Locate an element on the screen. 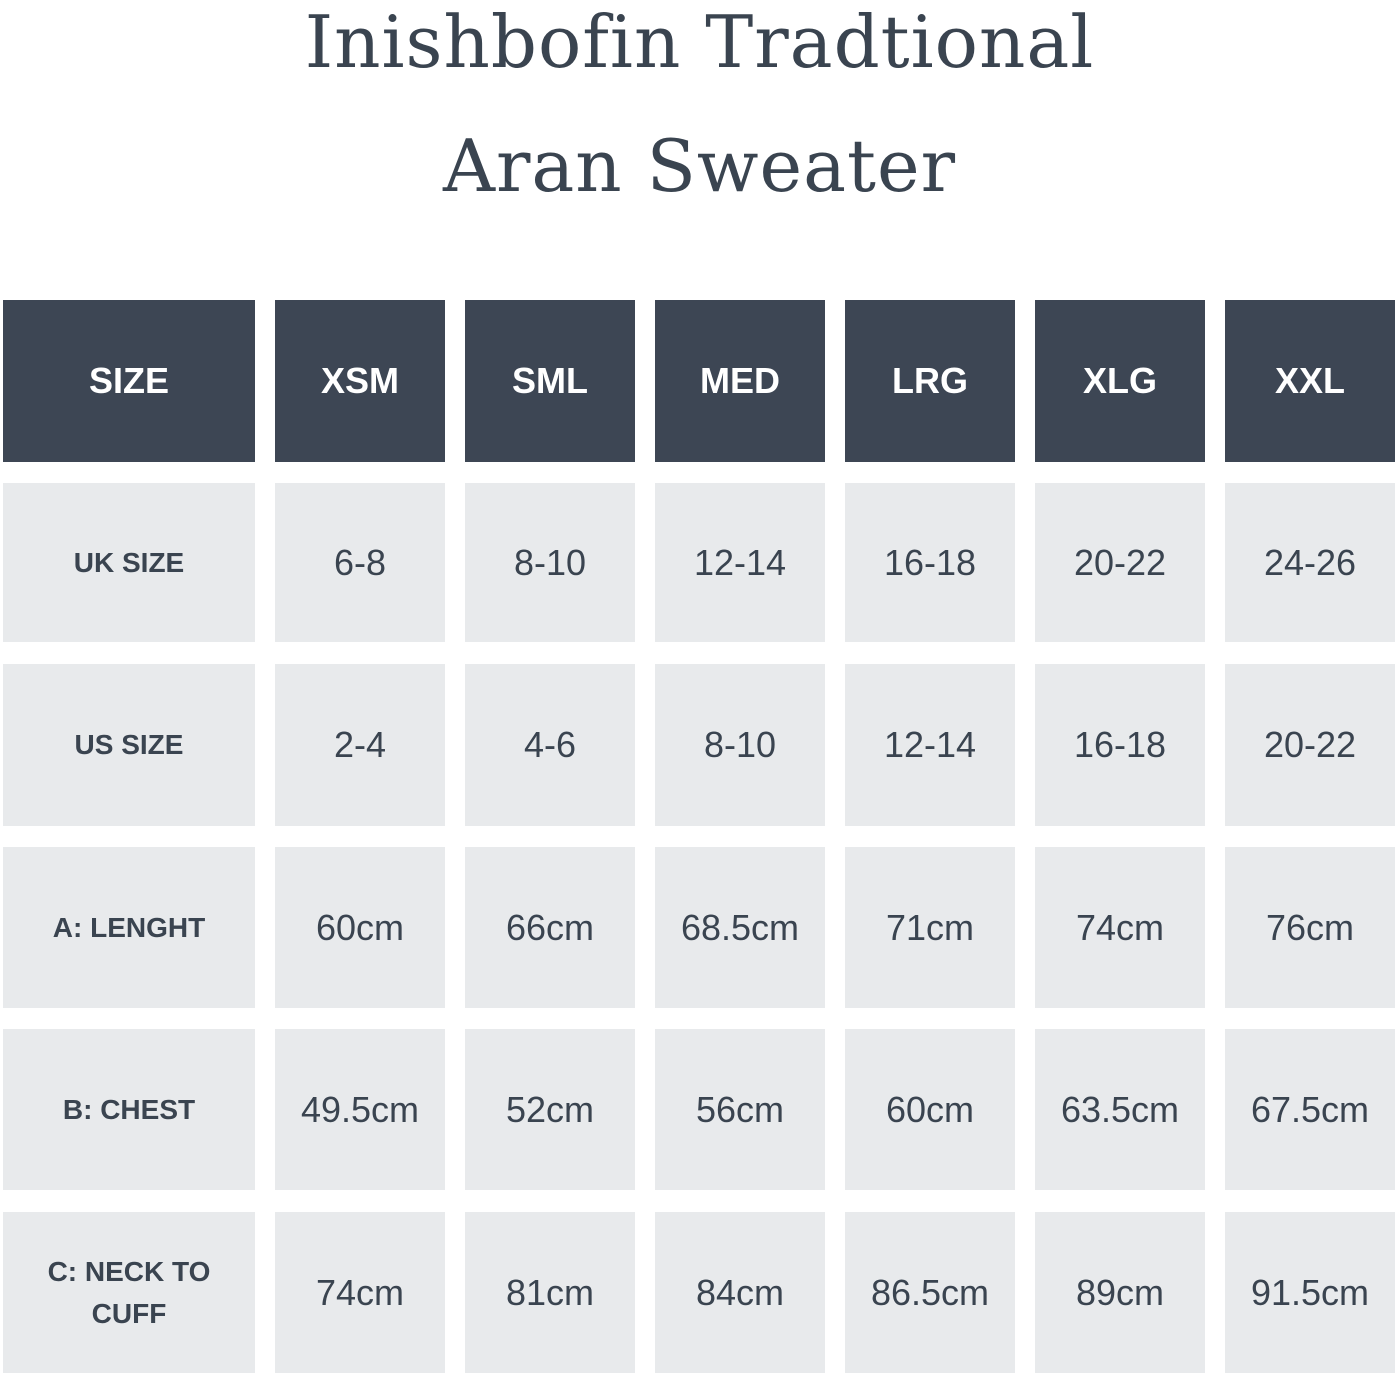  title-line-2: Aran Sweater is located at coordinates (699, 166).